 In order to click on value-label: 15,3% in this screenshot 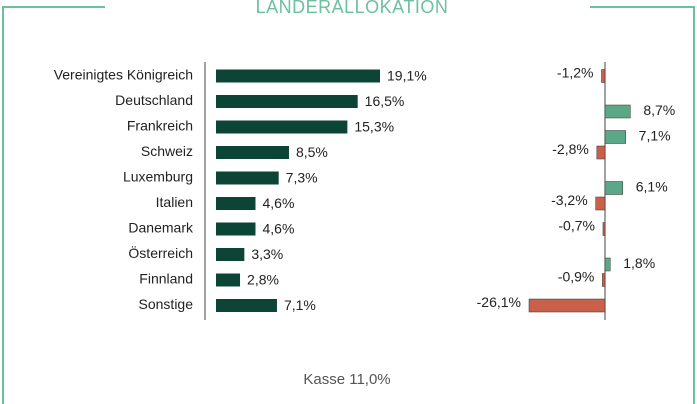, I will do `click(374, 127)`.